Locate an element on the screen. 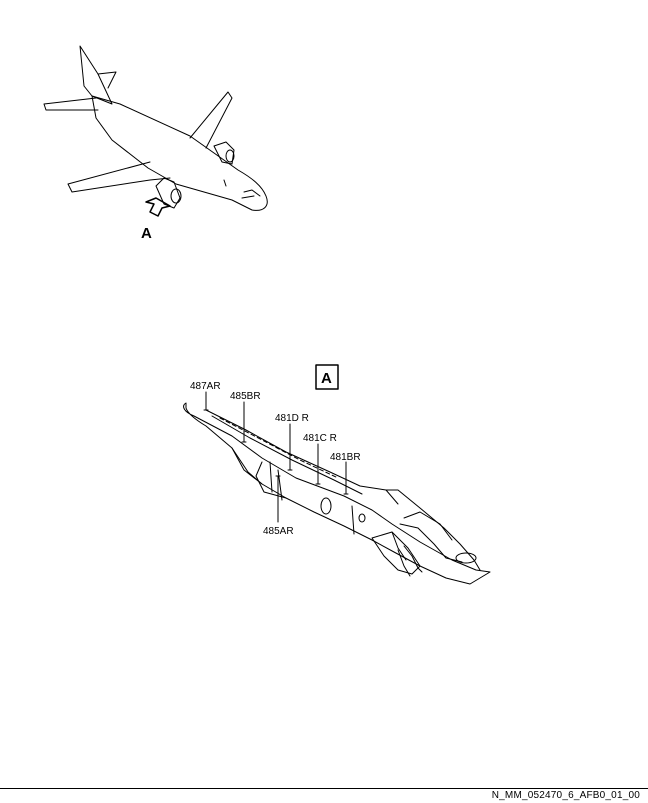  callout-481DR: 481D R is located at coordinates (292, 418).